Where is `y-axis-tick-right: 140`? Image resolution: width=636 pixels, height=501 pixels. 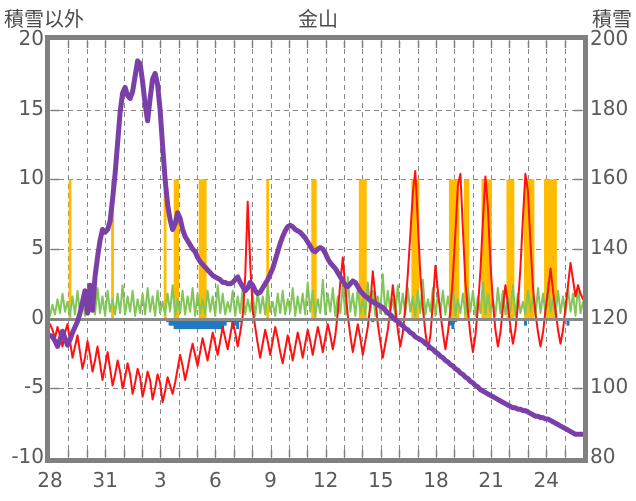
y-axis-tick-right: 140 is located at coordinates (609, 247).